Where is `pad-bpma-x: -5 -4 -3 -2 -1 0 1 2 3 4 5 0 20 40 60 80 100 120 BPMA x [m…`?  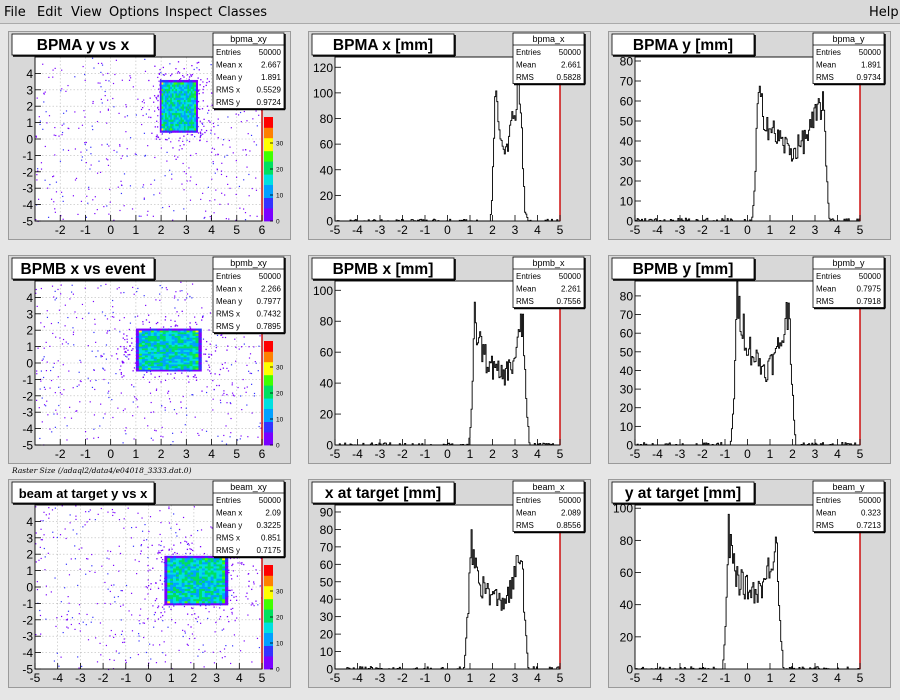 pad-bpma-x: -5 -4 -3 -2 -1 0 1 2 3 4 5 0 20 40 60 80 100 120 BPMA x [m… is located at coordinates (449, 135).